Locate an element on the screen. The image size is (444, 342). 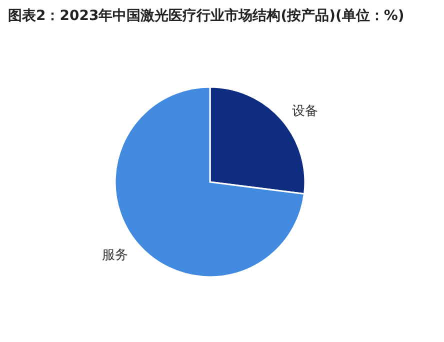
slice-label: 设备 is located at coordinates (305, 111).